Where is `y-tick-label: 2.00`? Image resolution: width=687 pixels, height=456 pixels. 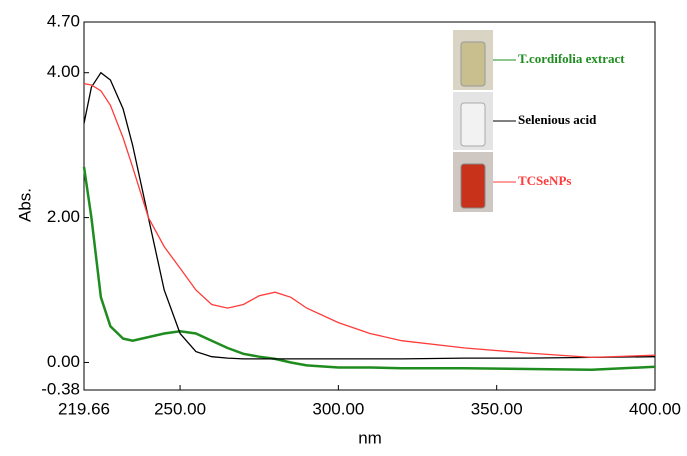 y-tick-label: 2.00 is located at coordinates (63, 216).